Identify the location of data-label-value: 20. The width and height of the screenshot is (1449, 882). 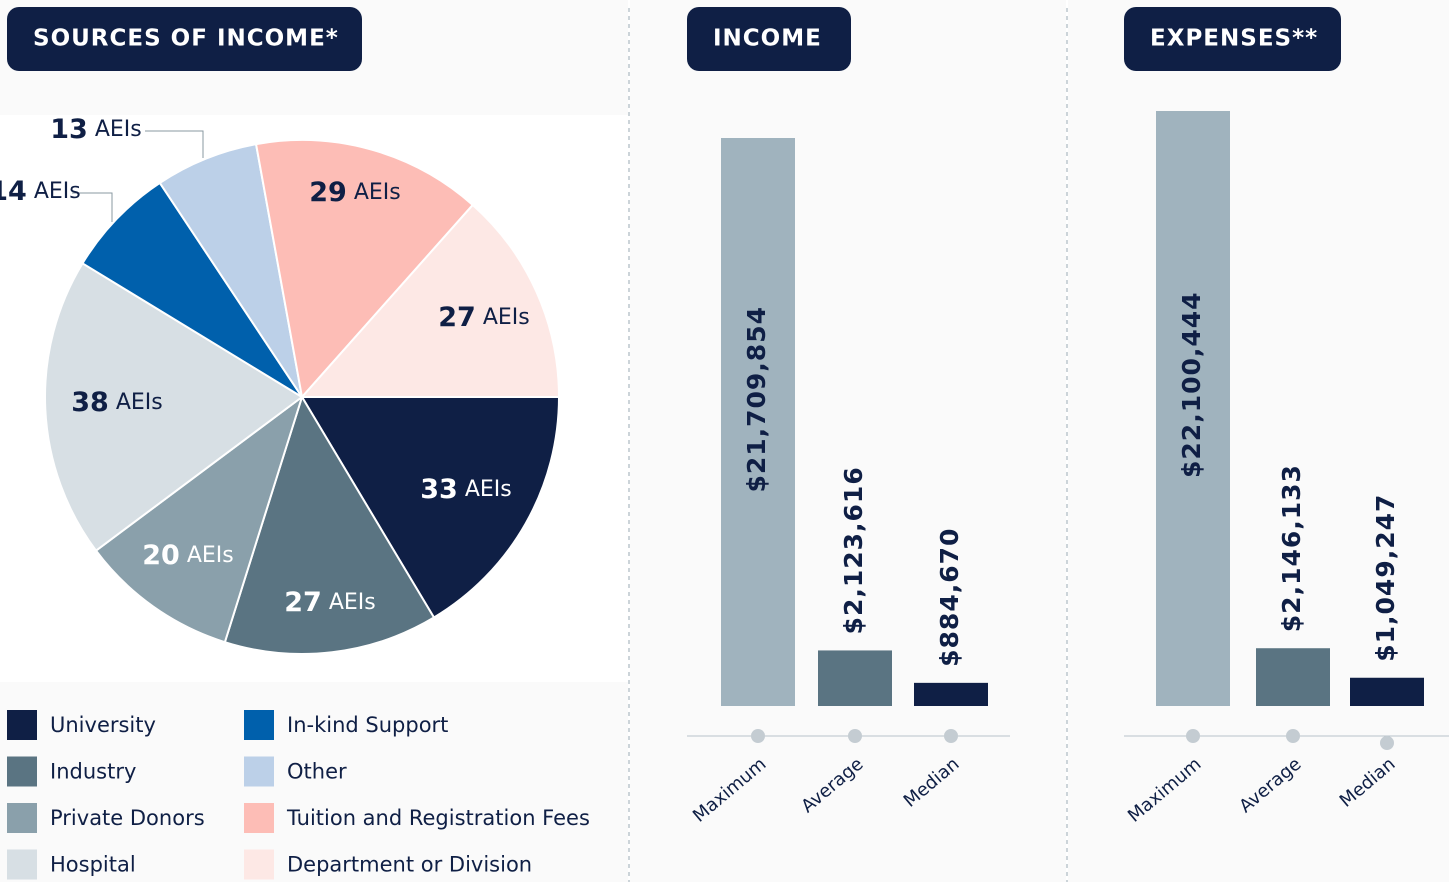
(161, 555).